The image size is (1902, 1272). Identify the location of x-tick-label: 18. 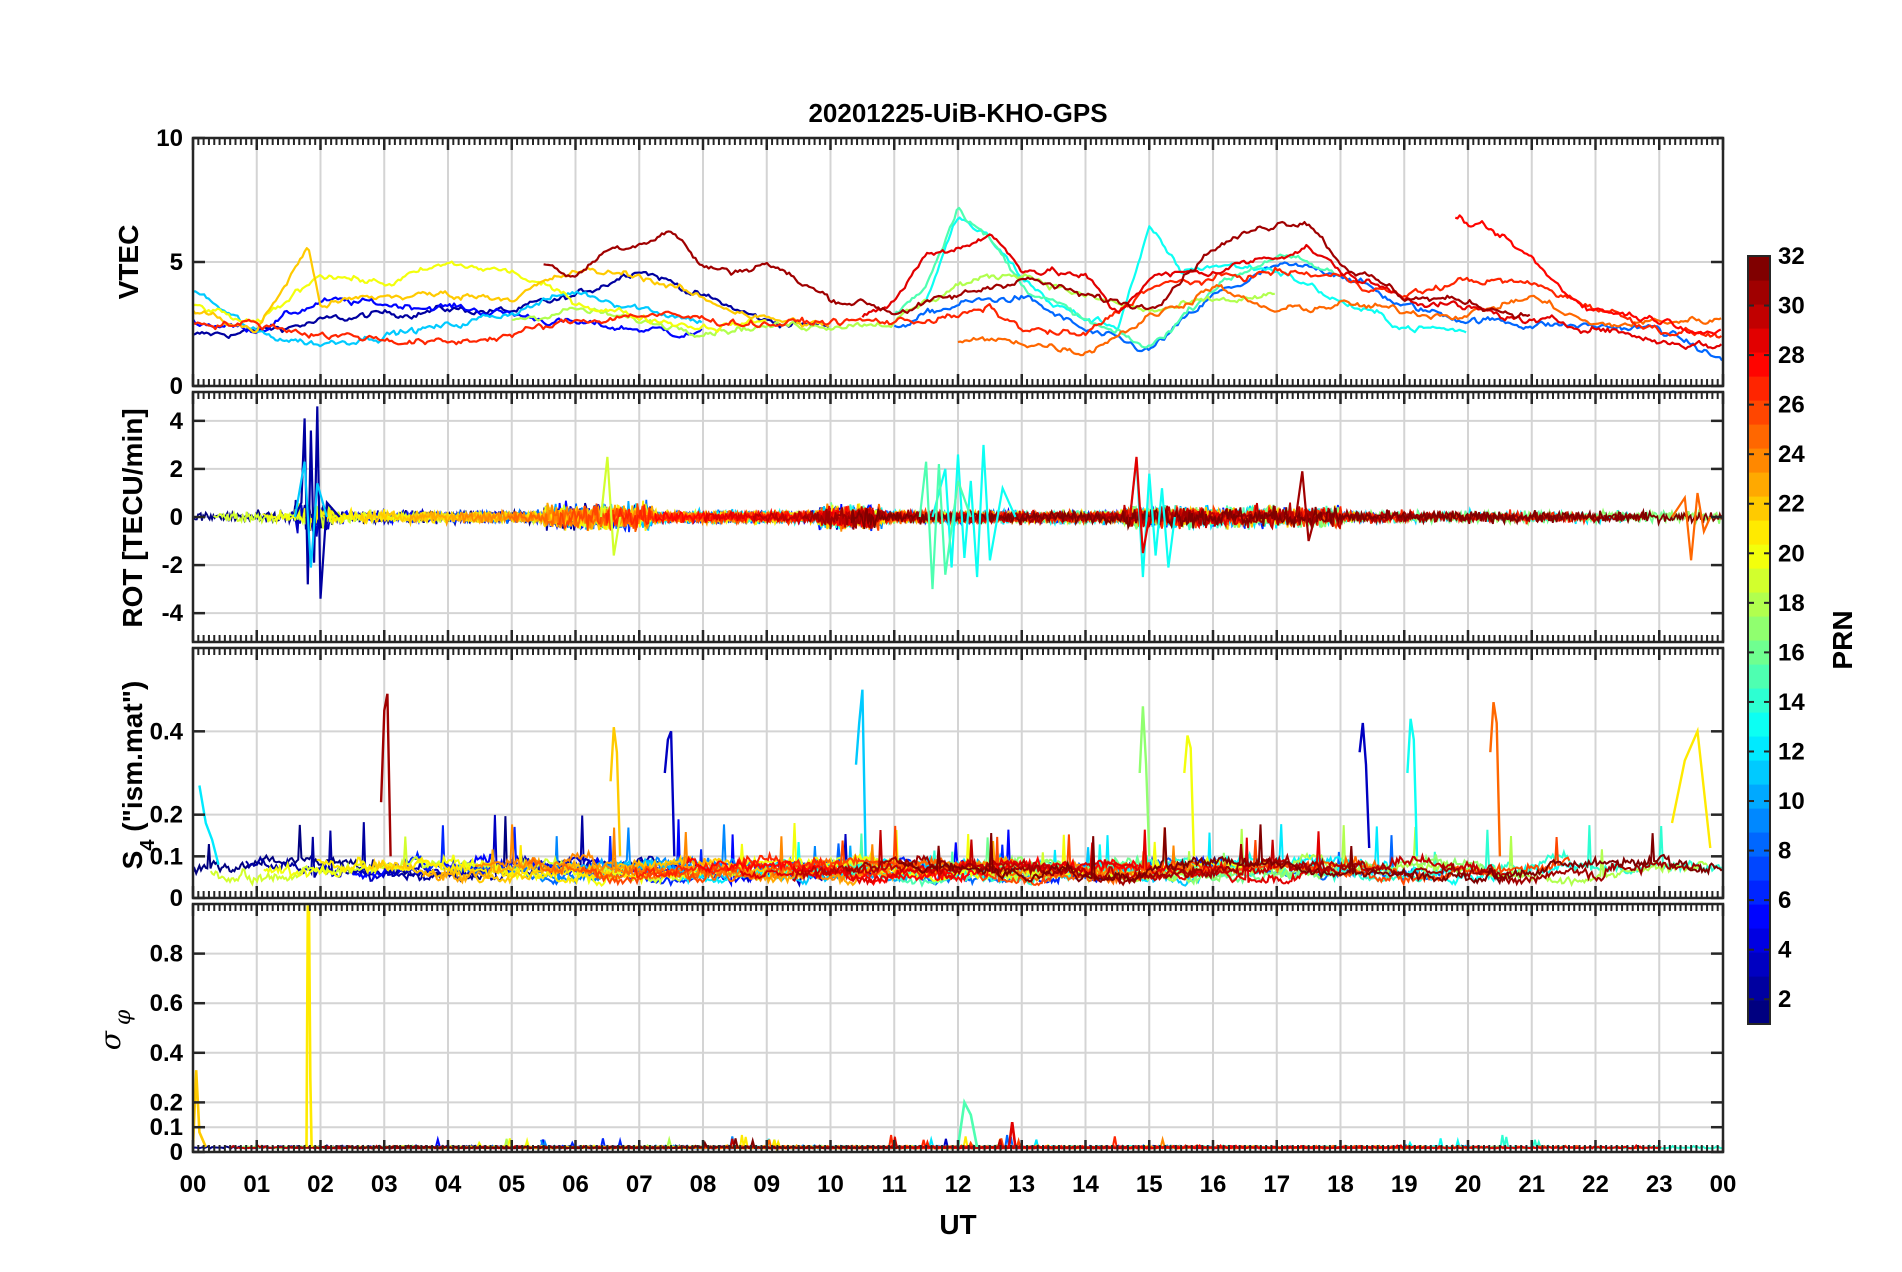
(1340, 1184).